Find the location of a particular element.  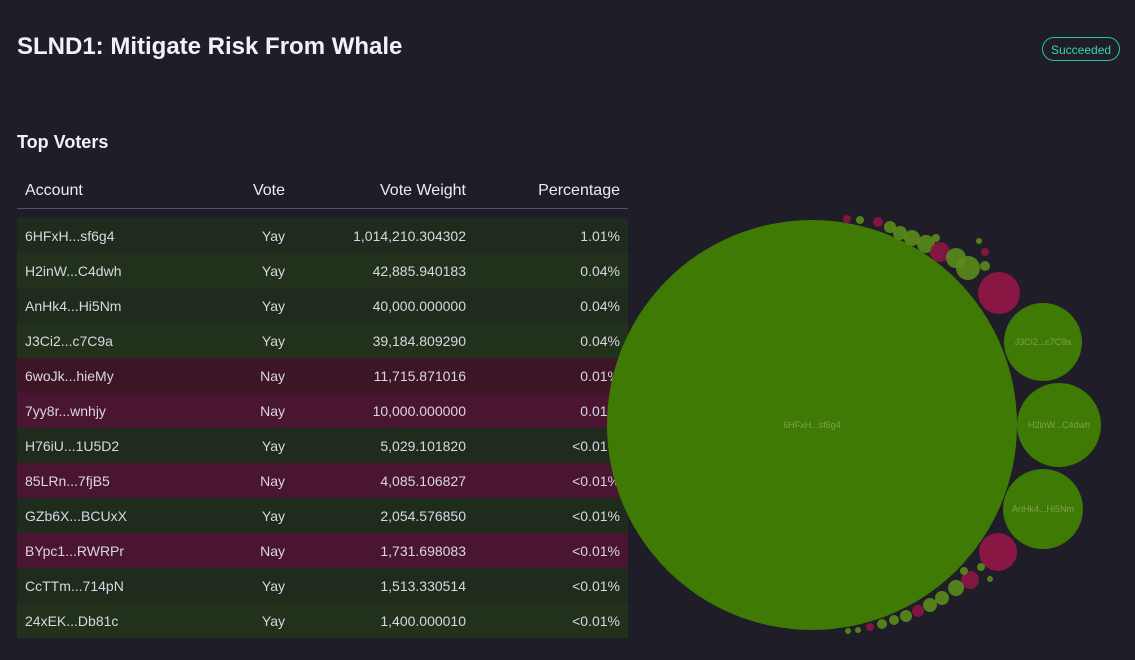

table-header-row: Account Vote Vote Weight Percentage is located at coordinates (322, 191).